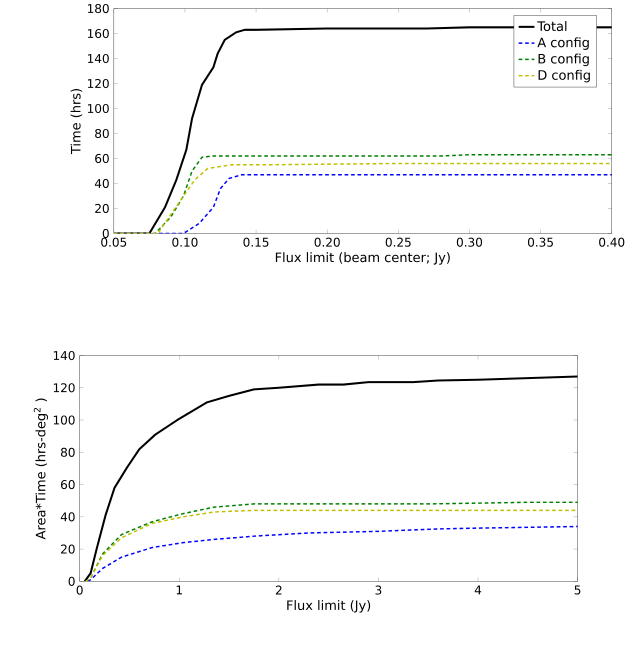 This screenshot has width=629, height=662. What do you see at coordinates (332, 554) in the screenshot?
I see `line-series` at bounding box center [332, 554].